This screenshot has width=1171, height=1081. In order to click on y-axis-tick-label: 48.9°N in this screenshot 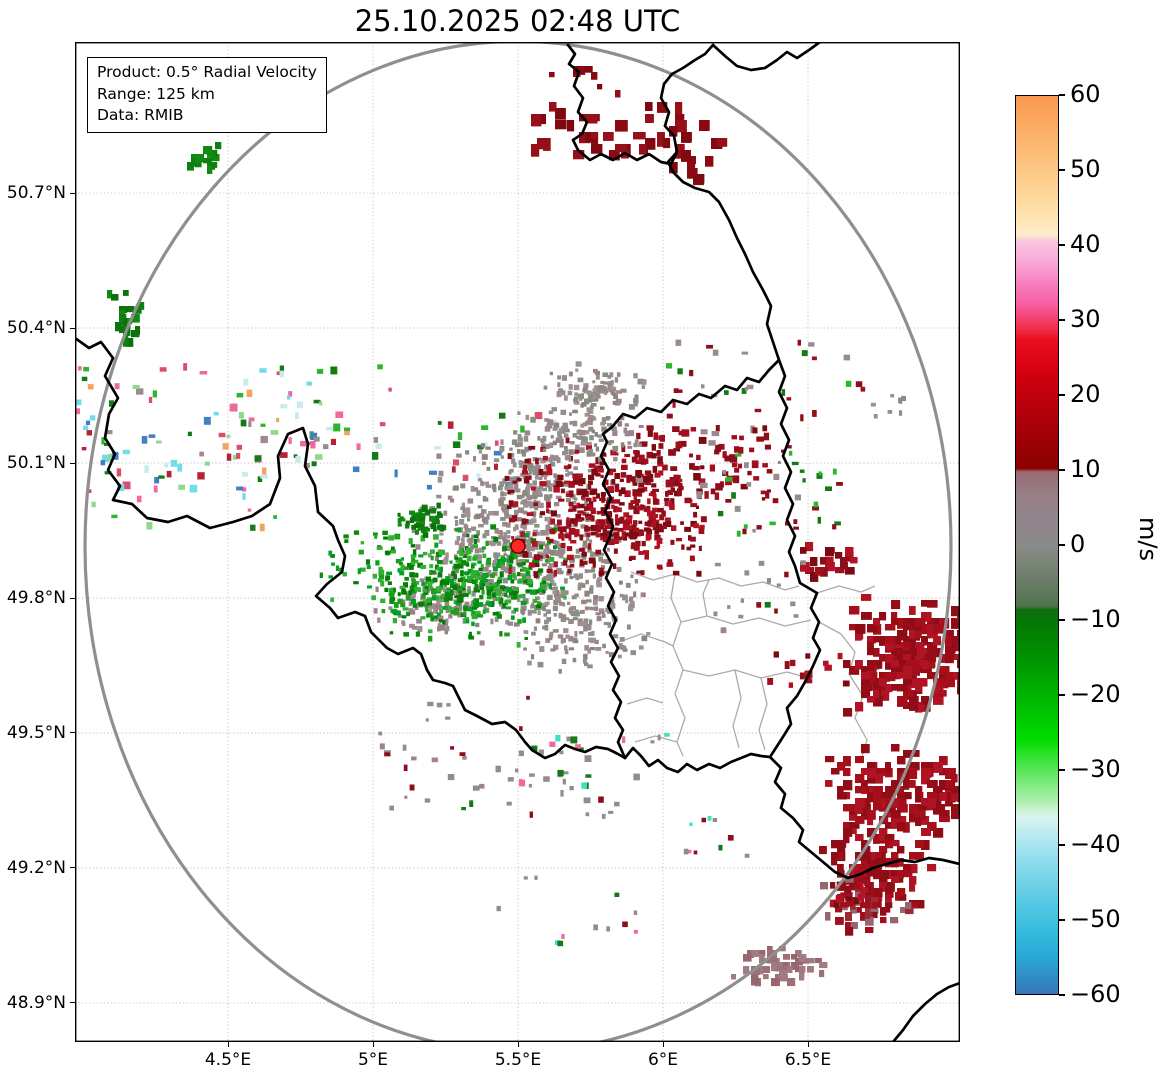, I will do `click(36, 1002)`.